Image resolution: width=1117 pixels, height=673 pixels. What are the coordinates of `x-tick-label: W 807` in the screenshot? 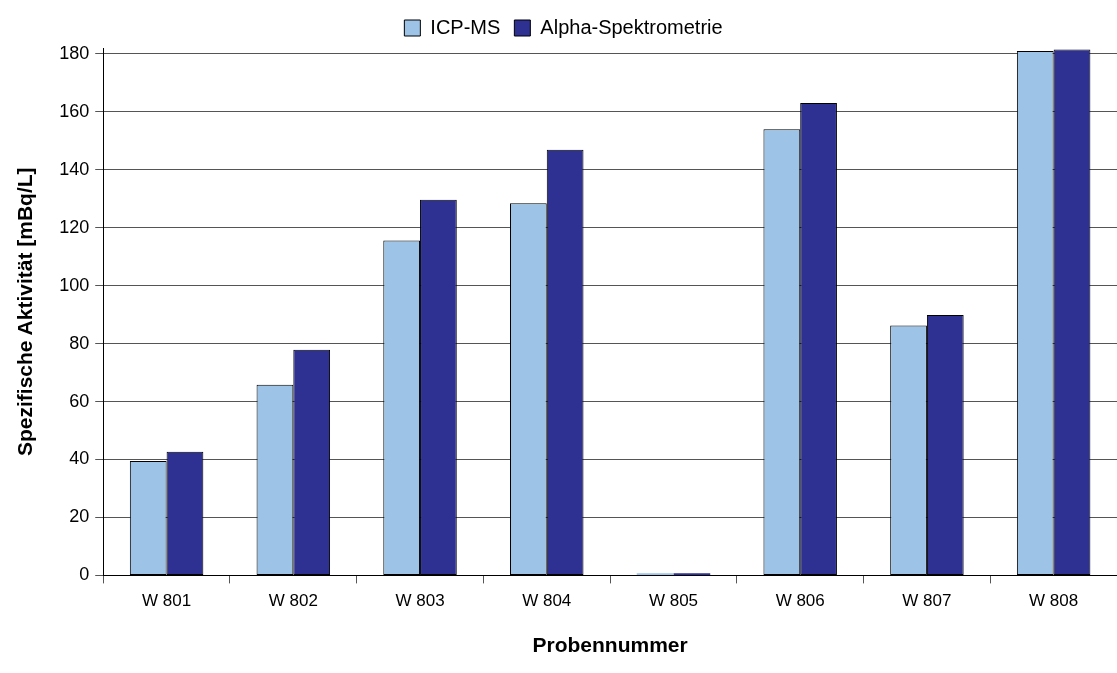 It's located at (927, 601).